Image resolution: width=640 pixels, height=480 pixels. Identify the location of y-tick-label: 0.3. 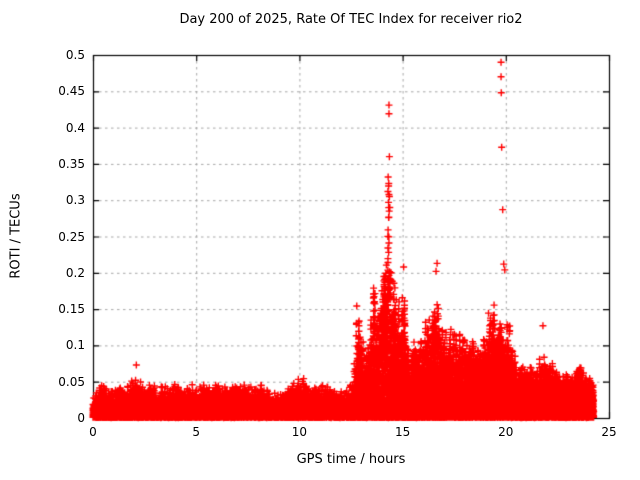
(75, 200).